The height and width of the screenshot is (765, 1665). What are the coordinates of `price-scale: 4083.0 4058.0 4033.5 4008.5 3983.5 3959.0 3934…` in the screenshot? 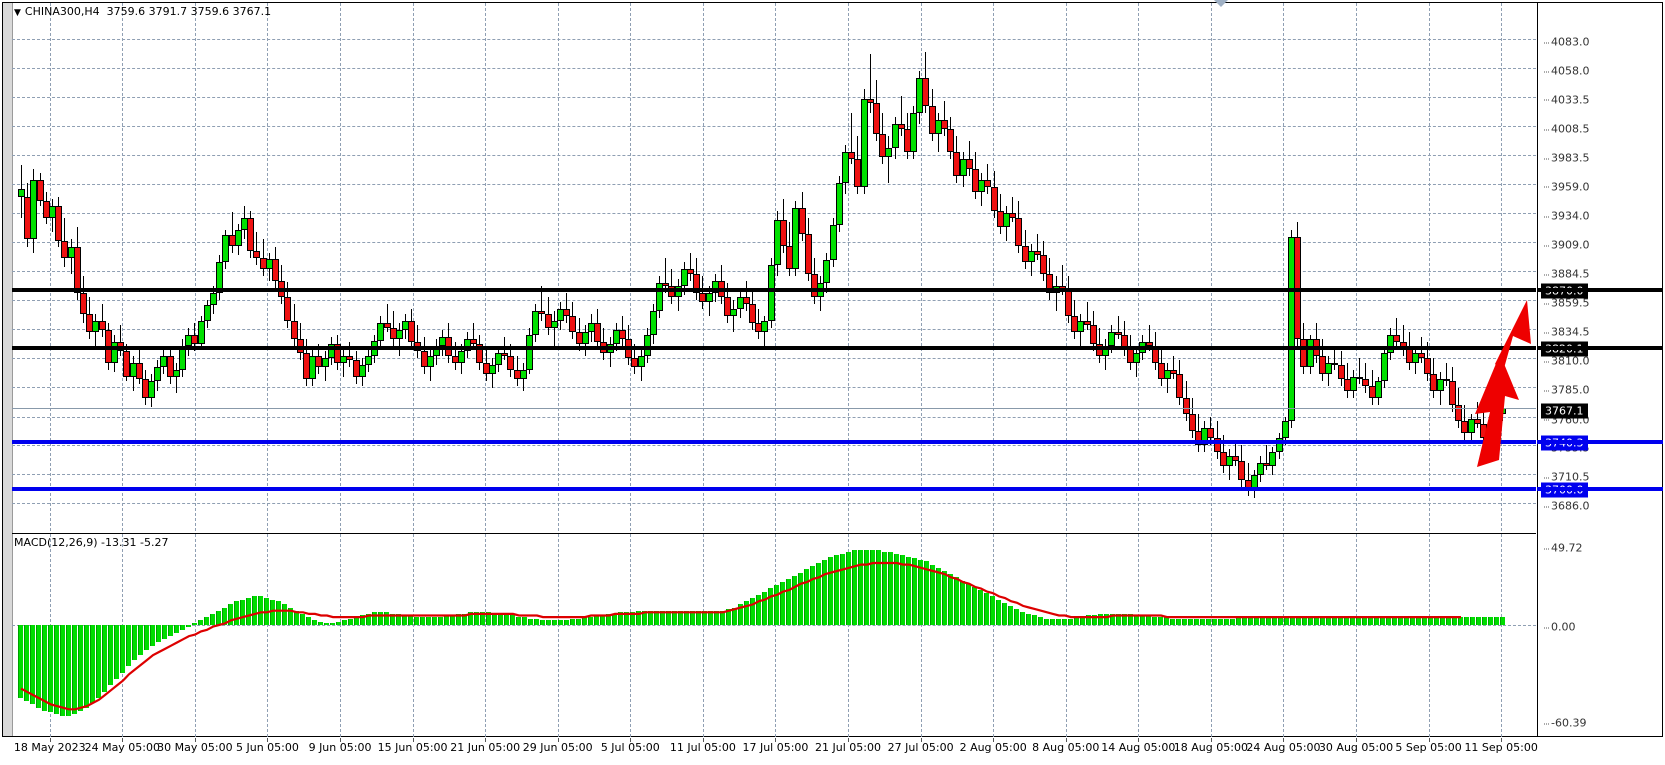 It's located at (1600, 268).